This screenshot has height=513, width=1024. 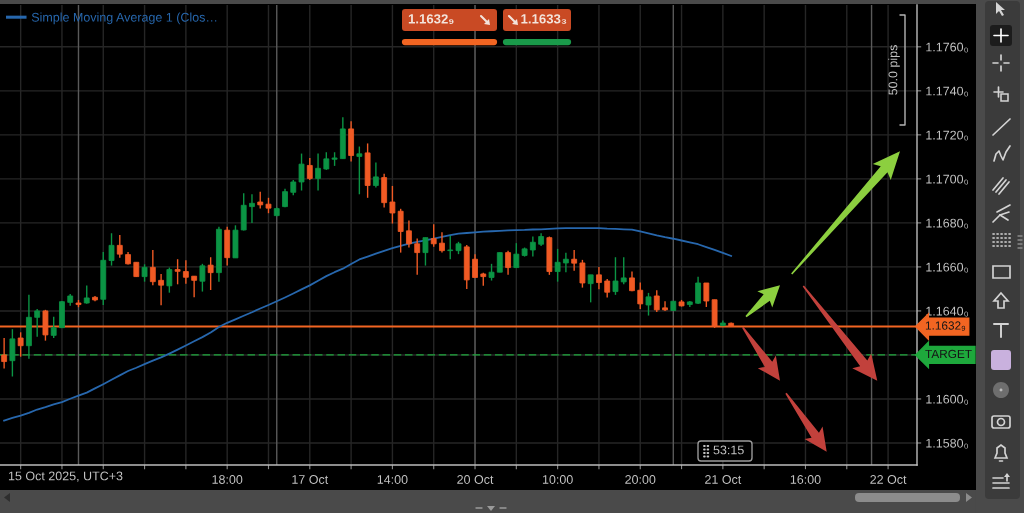 I want to click on text: 15 Oct 2025, UTC+3, so click(x=65, y=476).